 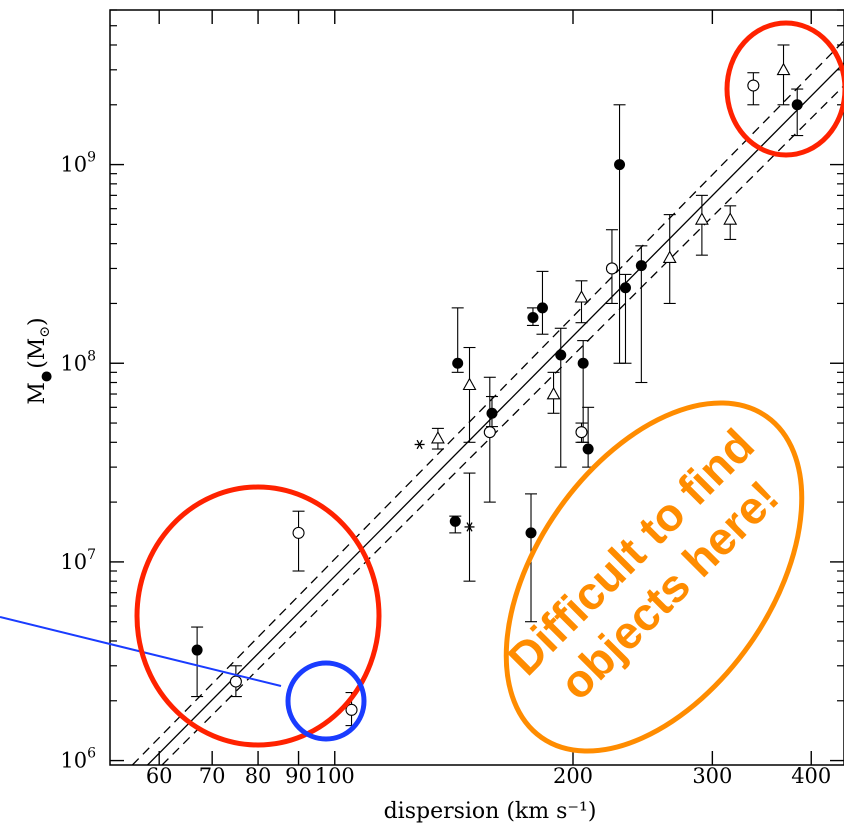 I want to click on y-axis-title-unit: (M, so click(x=37, y=353).